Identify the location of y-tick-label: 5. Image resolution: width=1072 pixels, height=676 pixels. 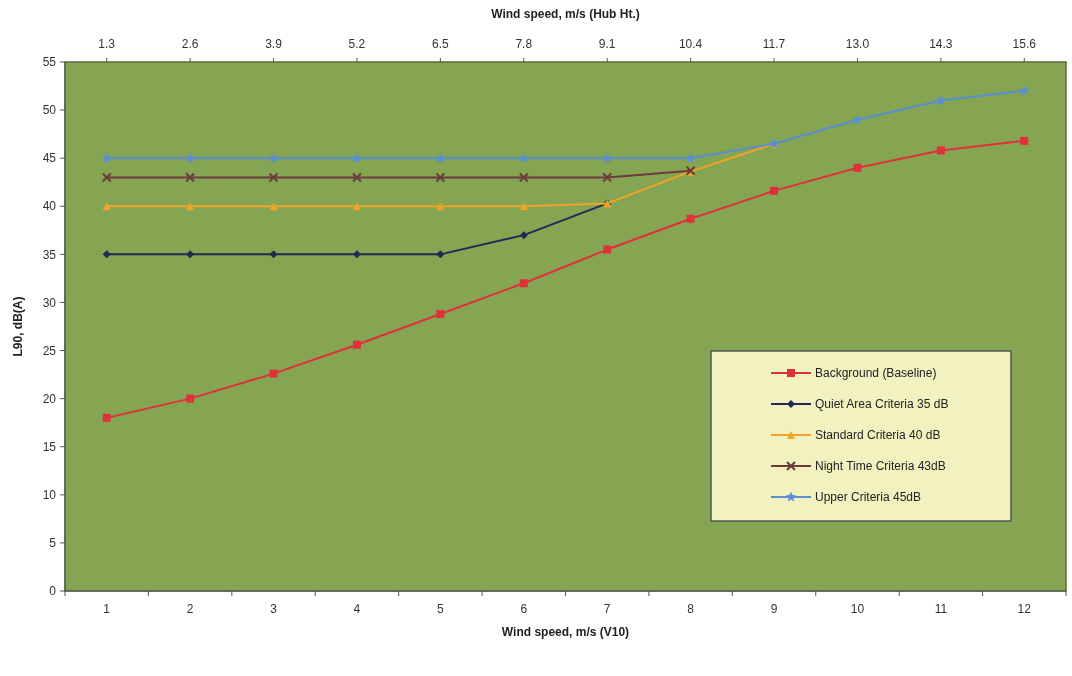
(53, 543).